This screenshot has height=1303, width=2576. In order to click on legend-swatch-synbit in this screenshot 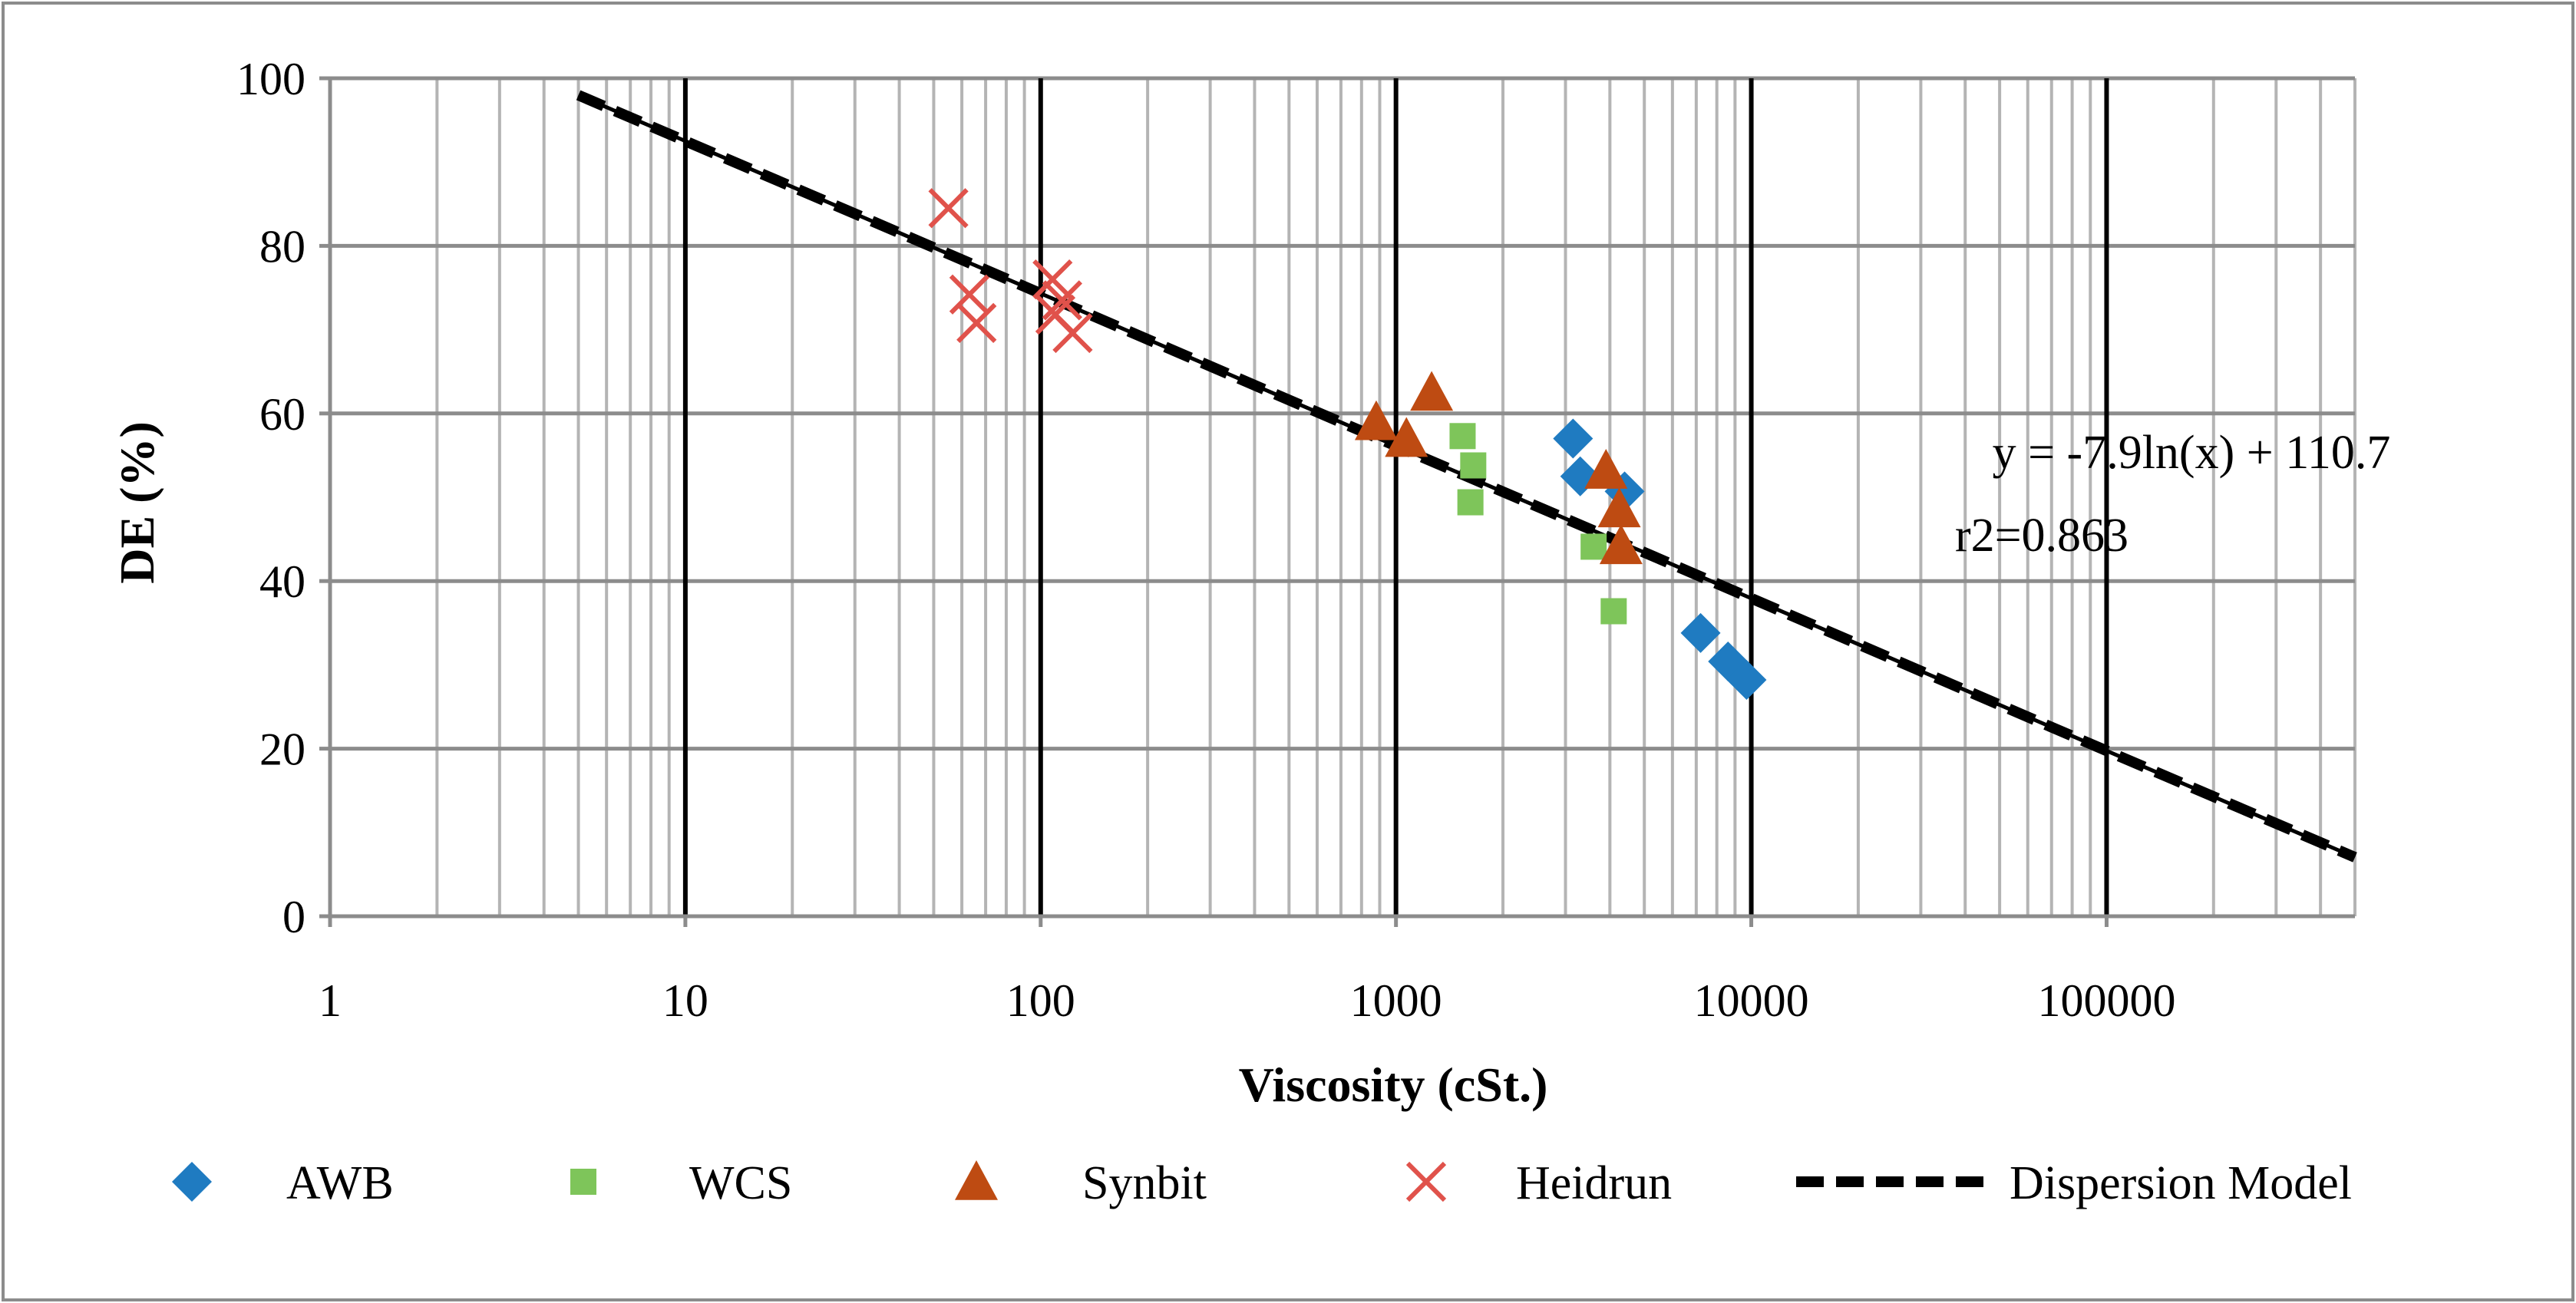, I will do `click(976, 1180)`.